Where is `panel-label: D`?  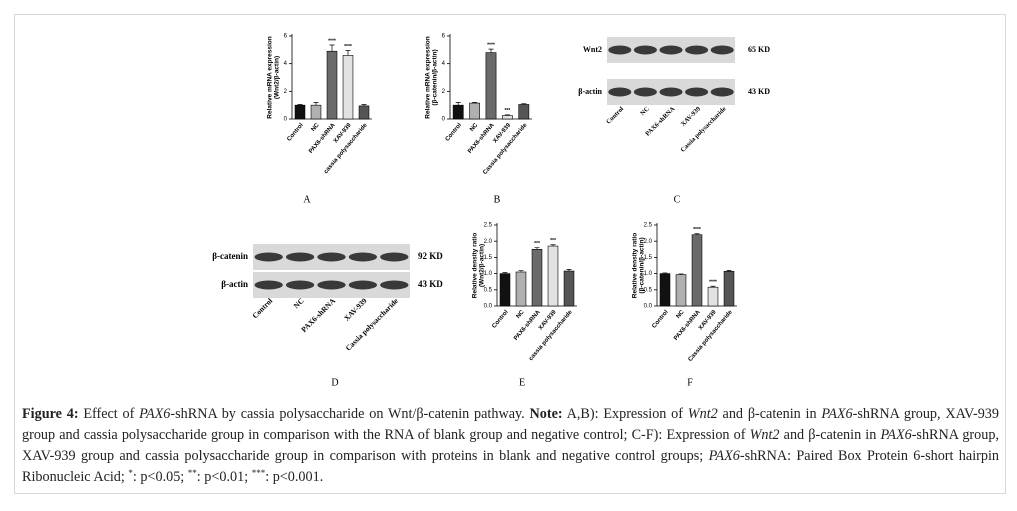
panel-label: D is located at coordinates (334, 382).